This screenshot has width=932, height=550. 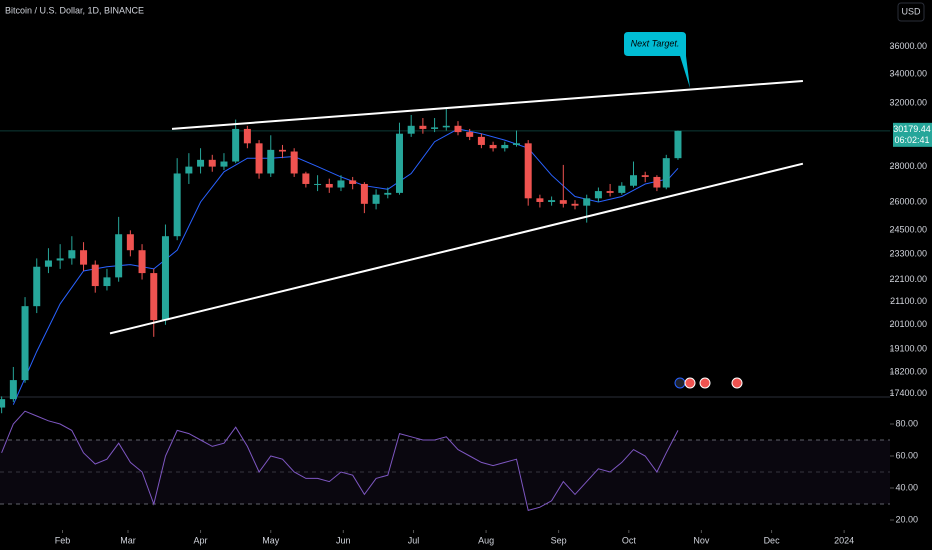 What do you see at coordinates (201, 540) in the screenshot?
I see `x-tick-label: Apr` at bounding box center [201, 540].